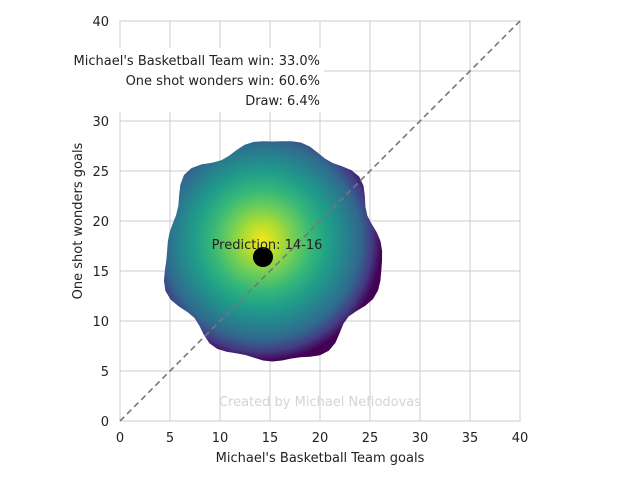  What do you see at coordinates (100, 22) in the screenshot?
I see `y-tick-label: 40` at bounding box center [100, 22].